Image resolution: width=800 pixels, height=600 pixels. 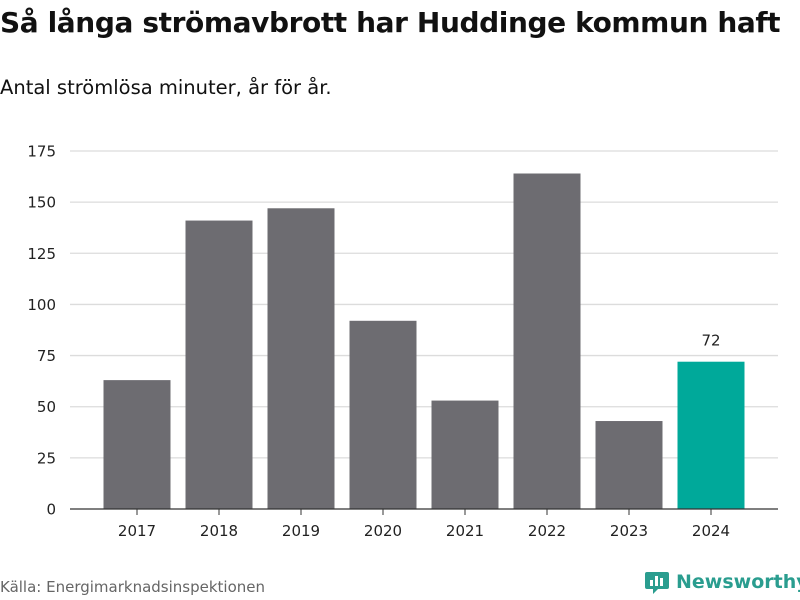 What do you see at coordinates (51, 510) in the screenshot?
I see `y-tick-label: 0` at bounding box center [51, 510].